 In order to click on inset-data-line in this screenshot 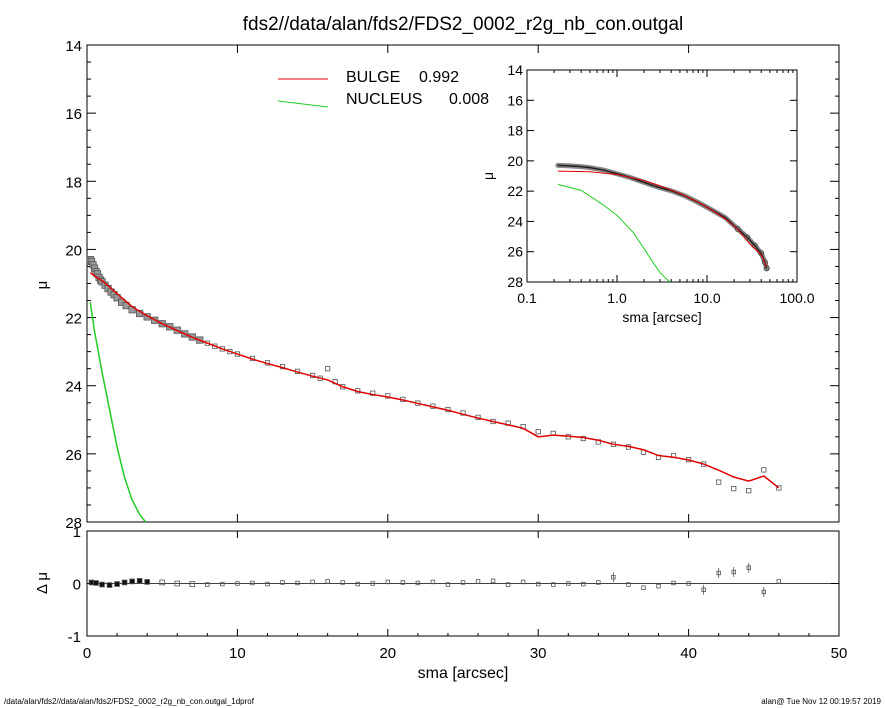, I will do `click(662, 216)`.